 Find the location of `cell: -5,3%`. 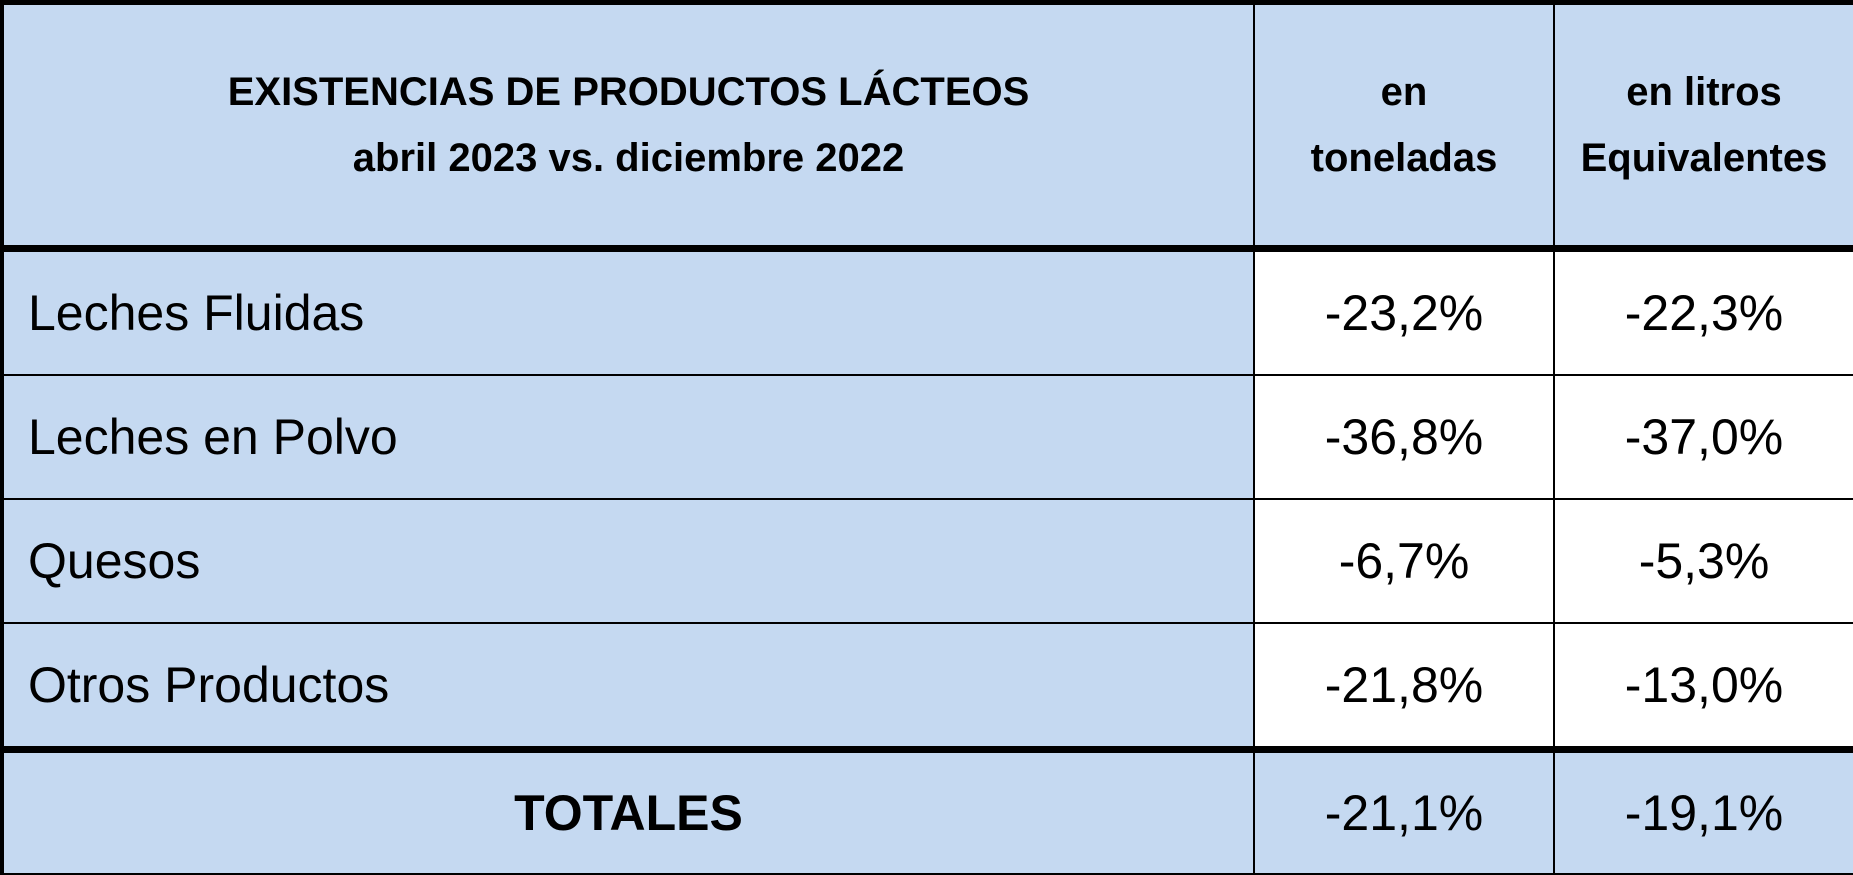

cell: -5,3% is located at coordinates (1703, 561).